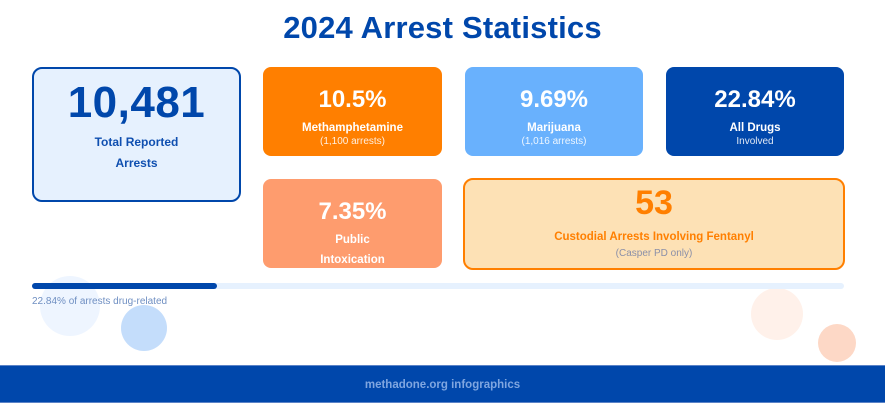  Describe the element at coordinates (352, 260) in the screenshot. I see `public-intox-label-line2: Intoxication` at that location.